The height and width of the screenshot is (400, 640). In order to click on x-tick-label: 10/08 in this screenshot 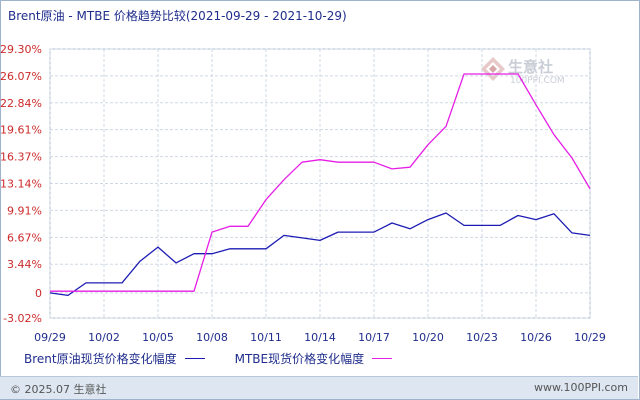, I will do `click(212, 337)`.